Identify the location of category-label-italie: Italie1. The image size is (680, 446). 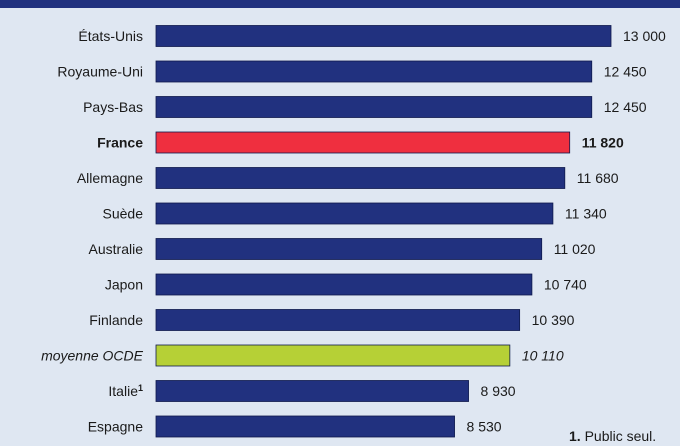
(125, 391).